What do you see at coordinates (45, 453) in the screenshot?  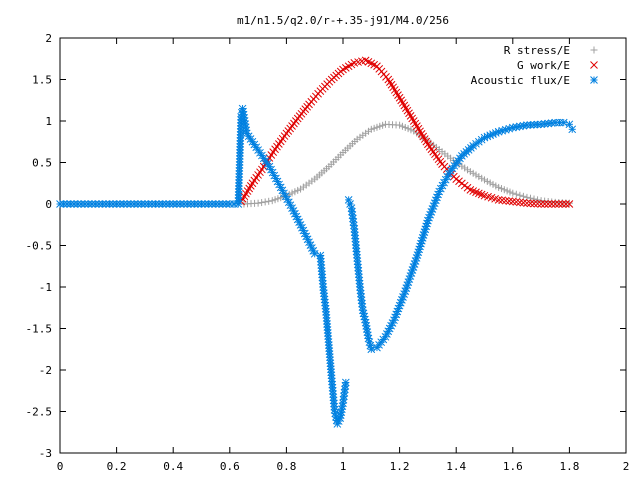 I see `y-tick-label: -3` at bounding box center [45, 453].